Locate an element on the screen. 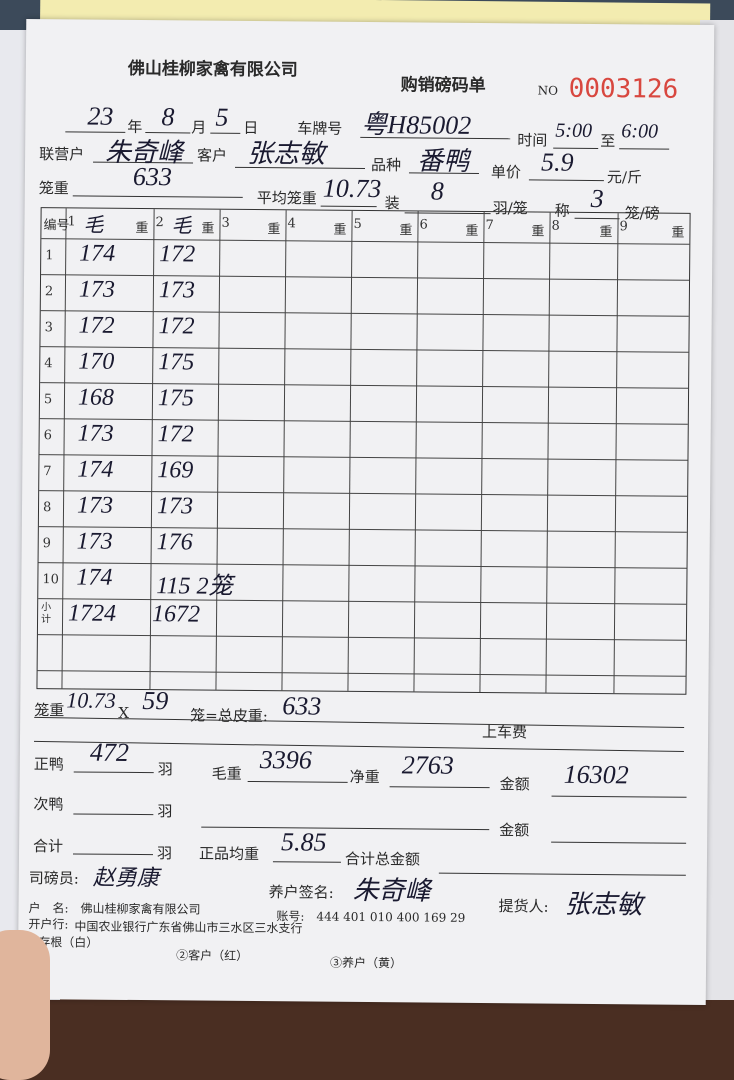 This screenshot has height=1080, width=734. row-number: 2 is located at coordinates (49, 292).